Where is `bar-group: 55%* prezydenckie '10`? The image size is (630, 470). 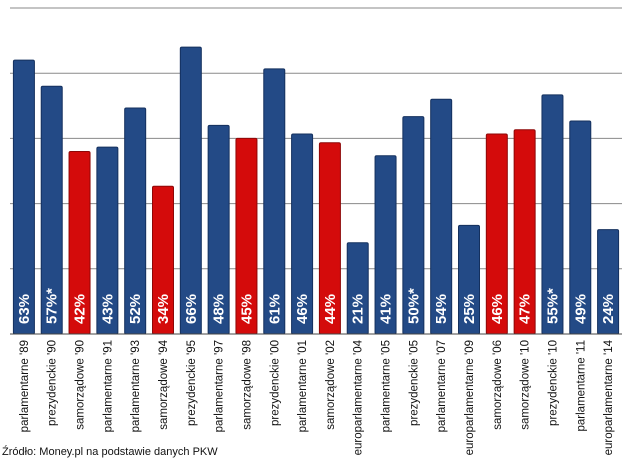 bar-group: 55%* prezydenckie '10 is located at coordinates (552, 260).